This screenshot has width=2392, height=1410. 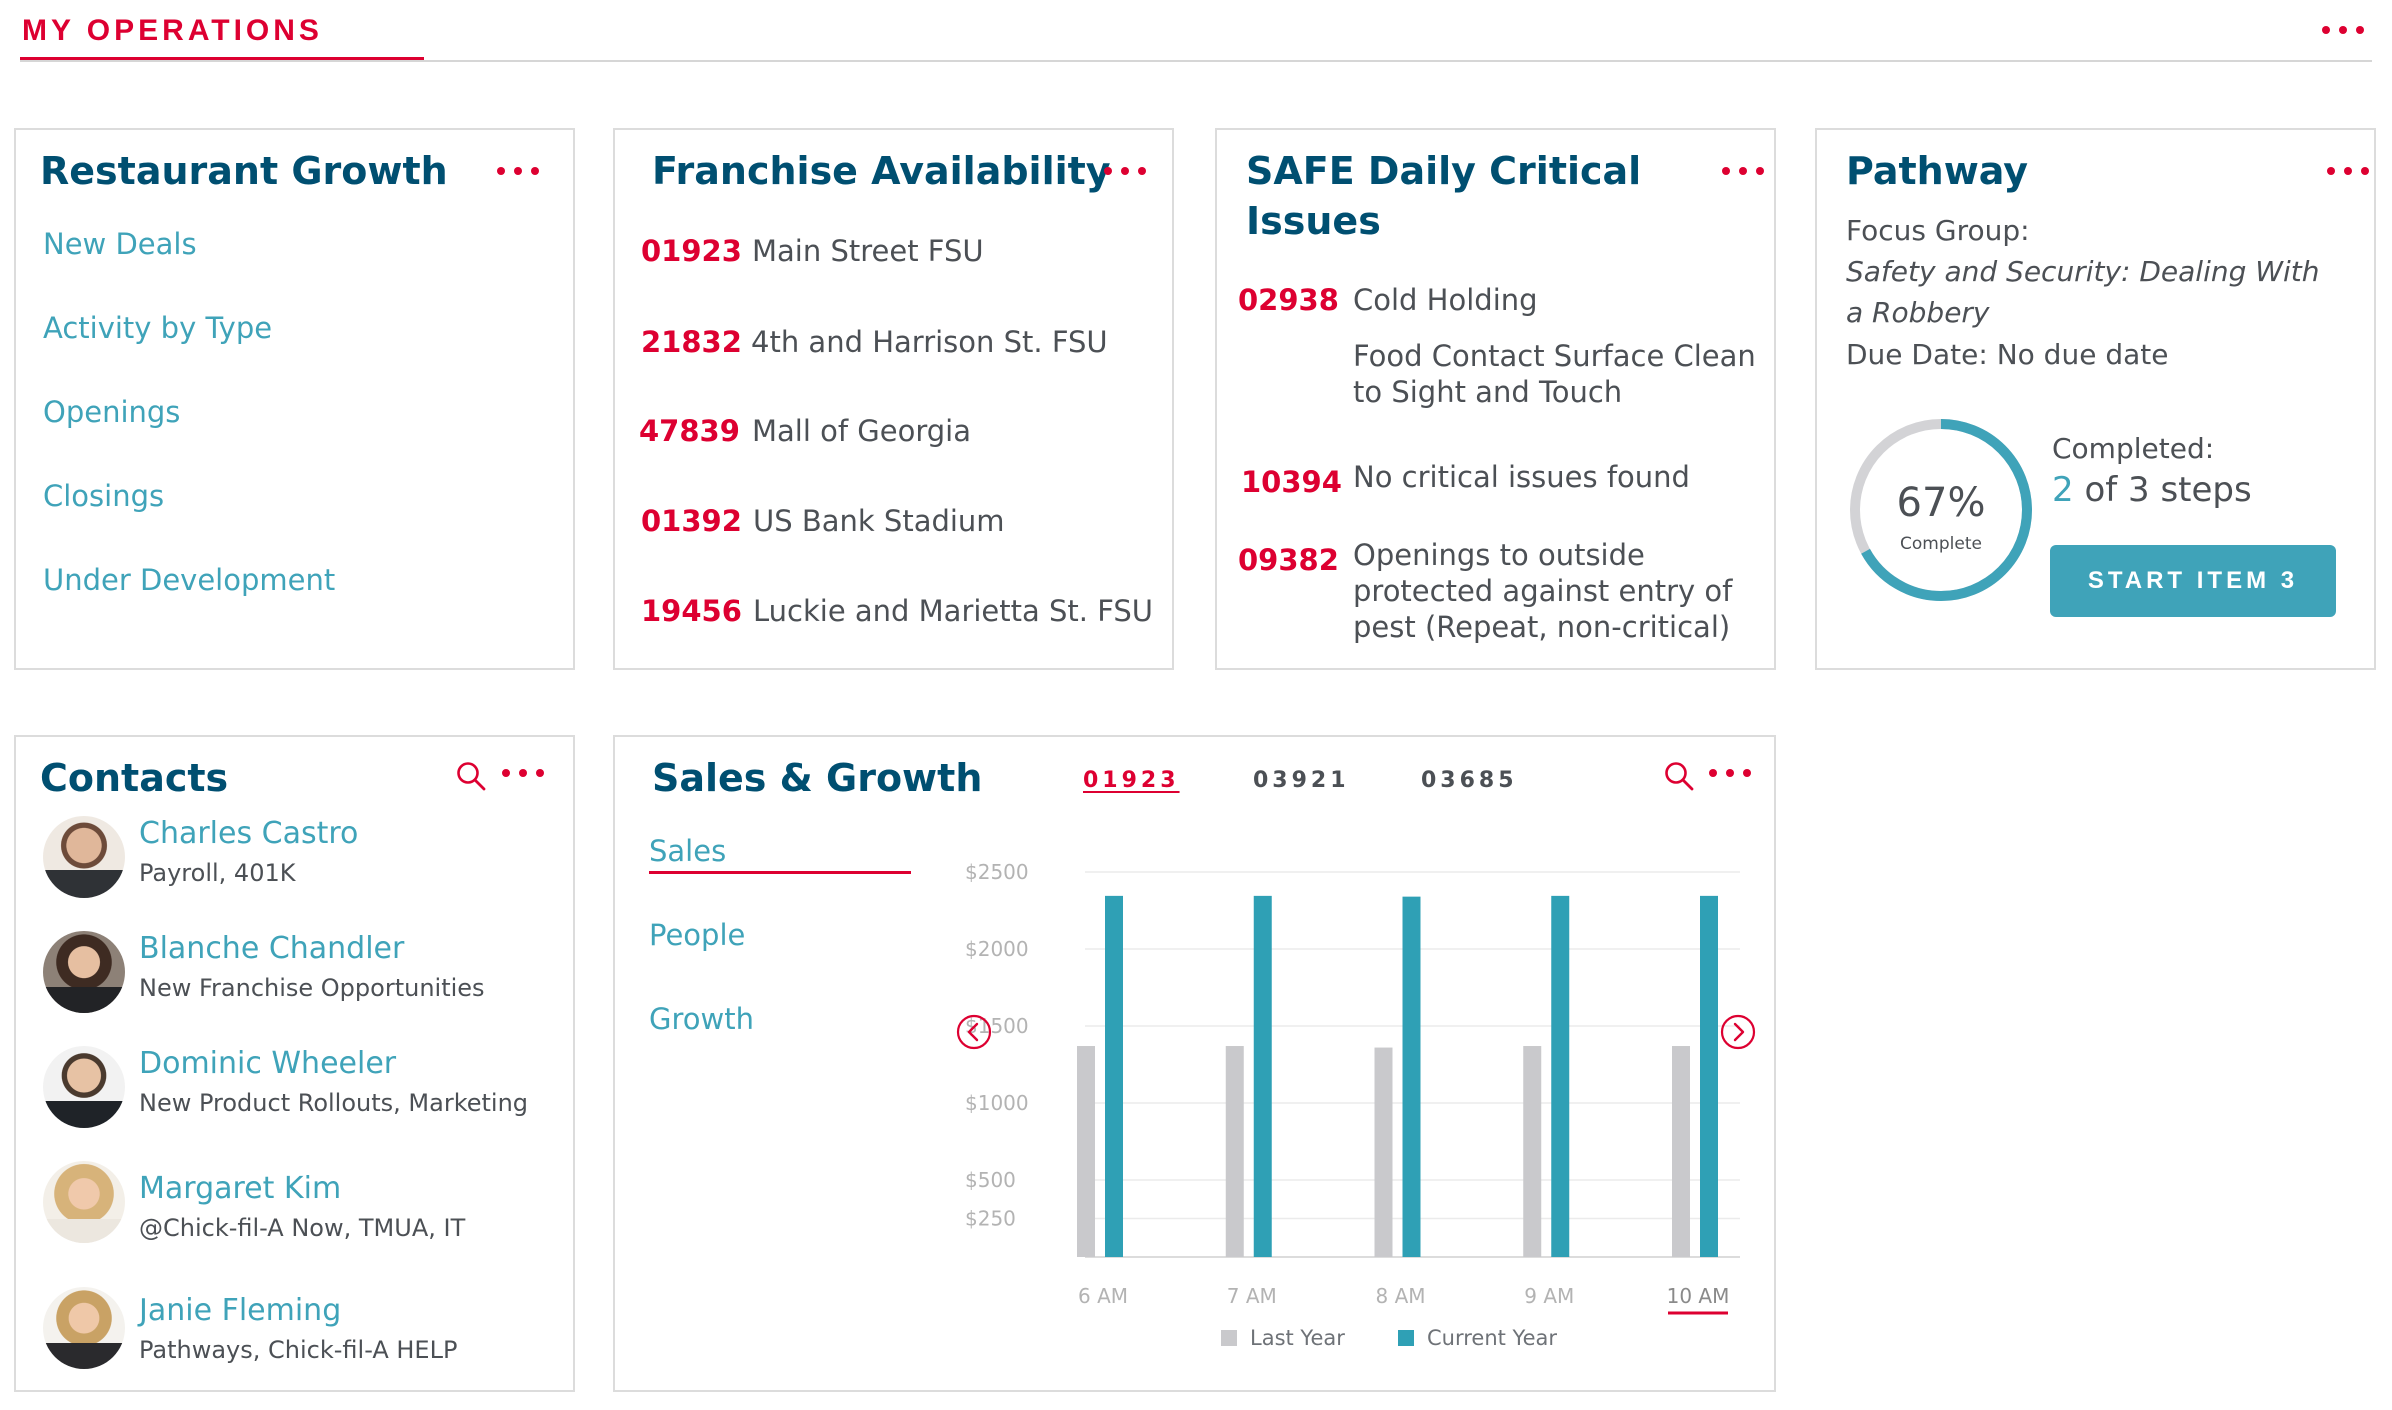 What do you see at coordinates (471, 776) in the screenshot?
I see `contacts-search-icon` at bounding box center [471, 776].